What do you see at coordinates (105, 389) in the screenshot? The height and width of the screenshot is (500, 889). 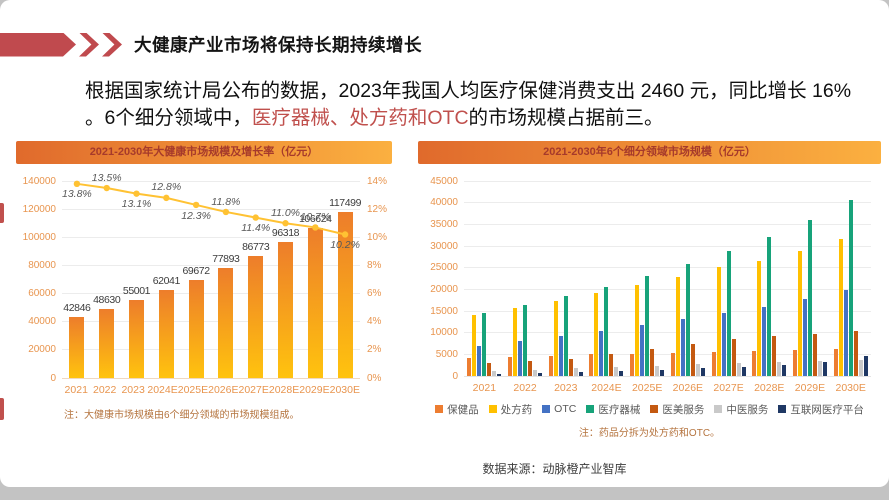 I see `x-axis-label: 2022` at bounding box center [105, 389].